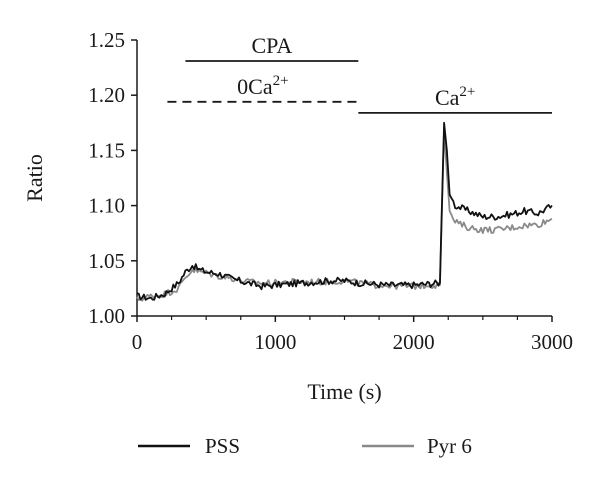  Describe the element at coordinates (359, 73) in the screenshot. I see `annotations: CPA 0Ca2+ Ca2+` at that location.